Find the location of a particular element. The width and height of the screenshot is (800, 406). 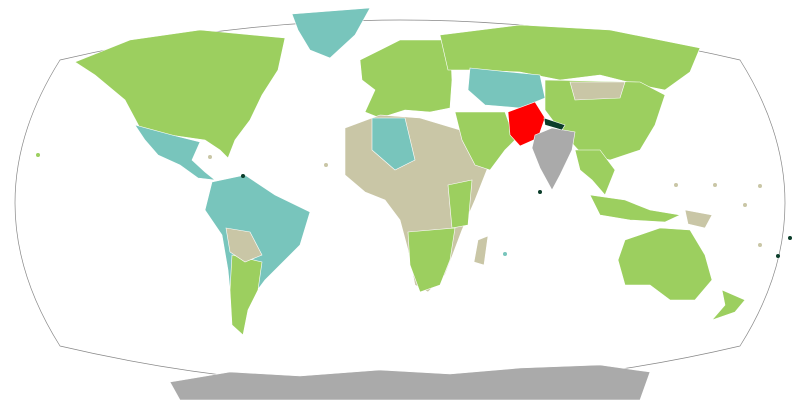

region-southern-africa is located at coordinates (431, 260).